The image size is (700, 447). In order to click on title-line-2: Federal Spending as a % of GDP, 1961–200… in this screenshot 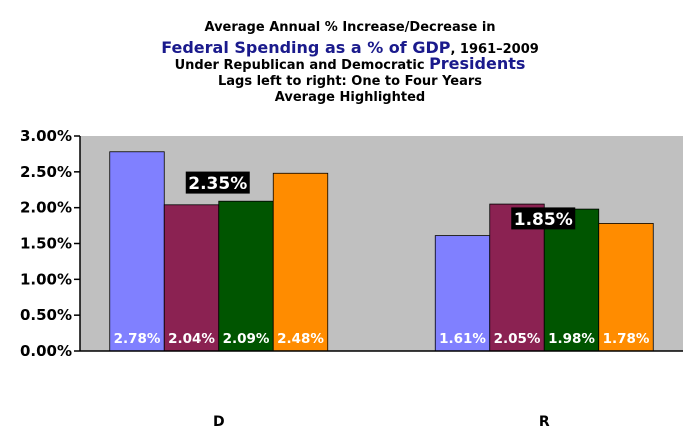, I will do `click(350, 47)`.